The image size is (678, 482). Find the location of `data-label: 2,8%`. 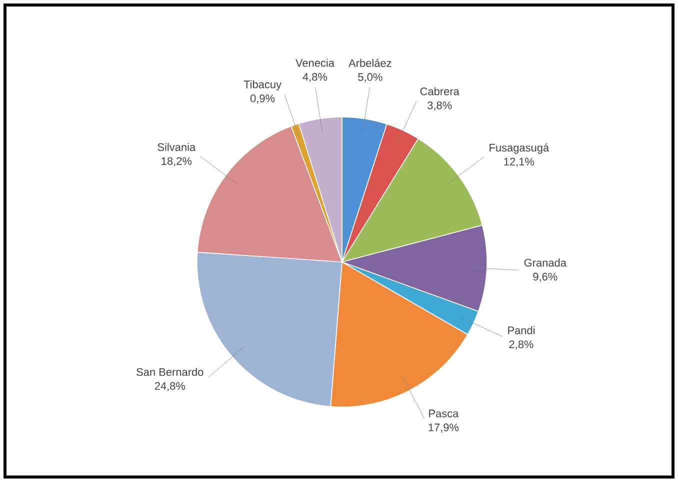

data-label: 2,8% is located at coordinates (521, 345).